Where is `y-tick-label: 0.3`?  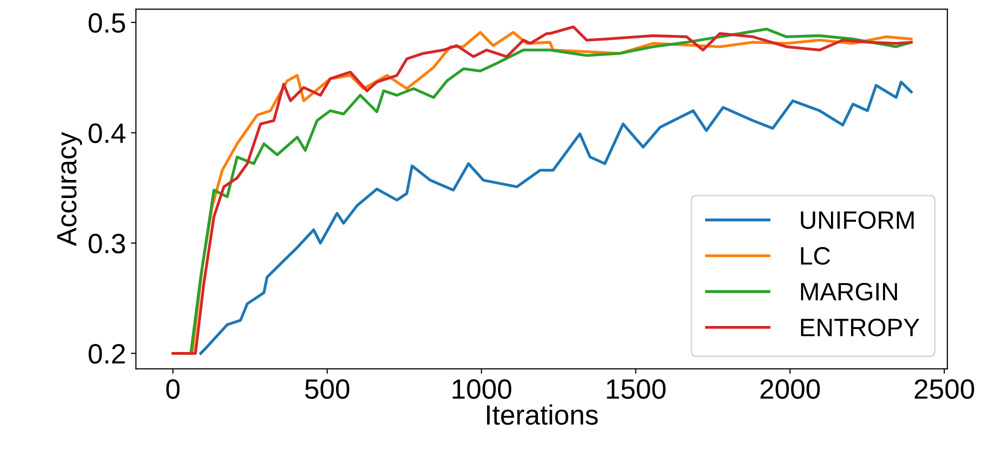
y-tick-label: 0.3 is located at coordinates (106, 244).